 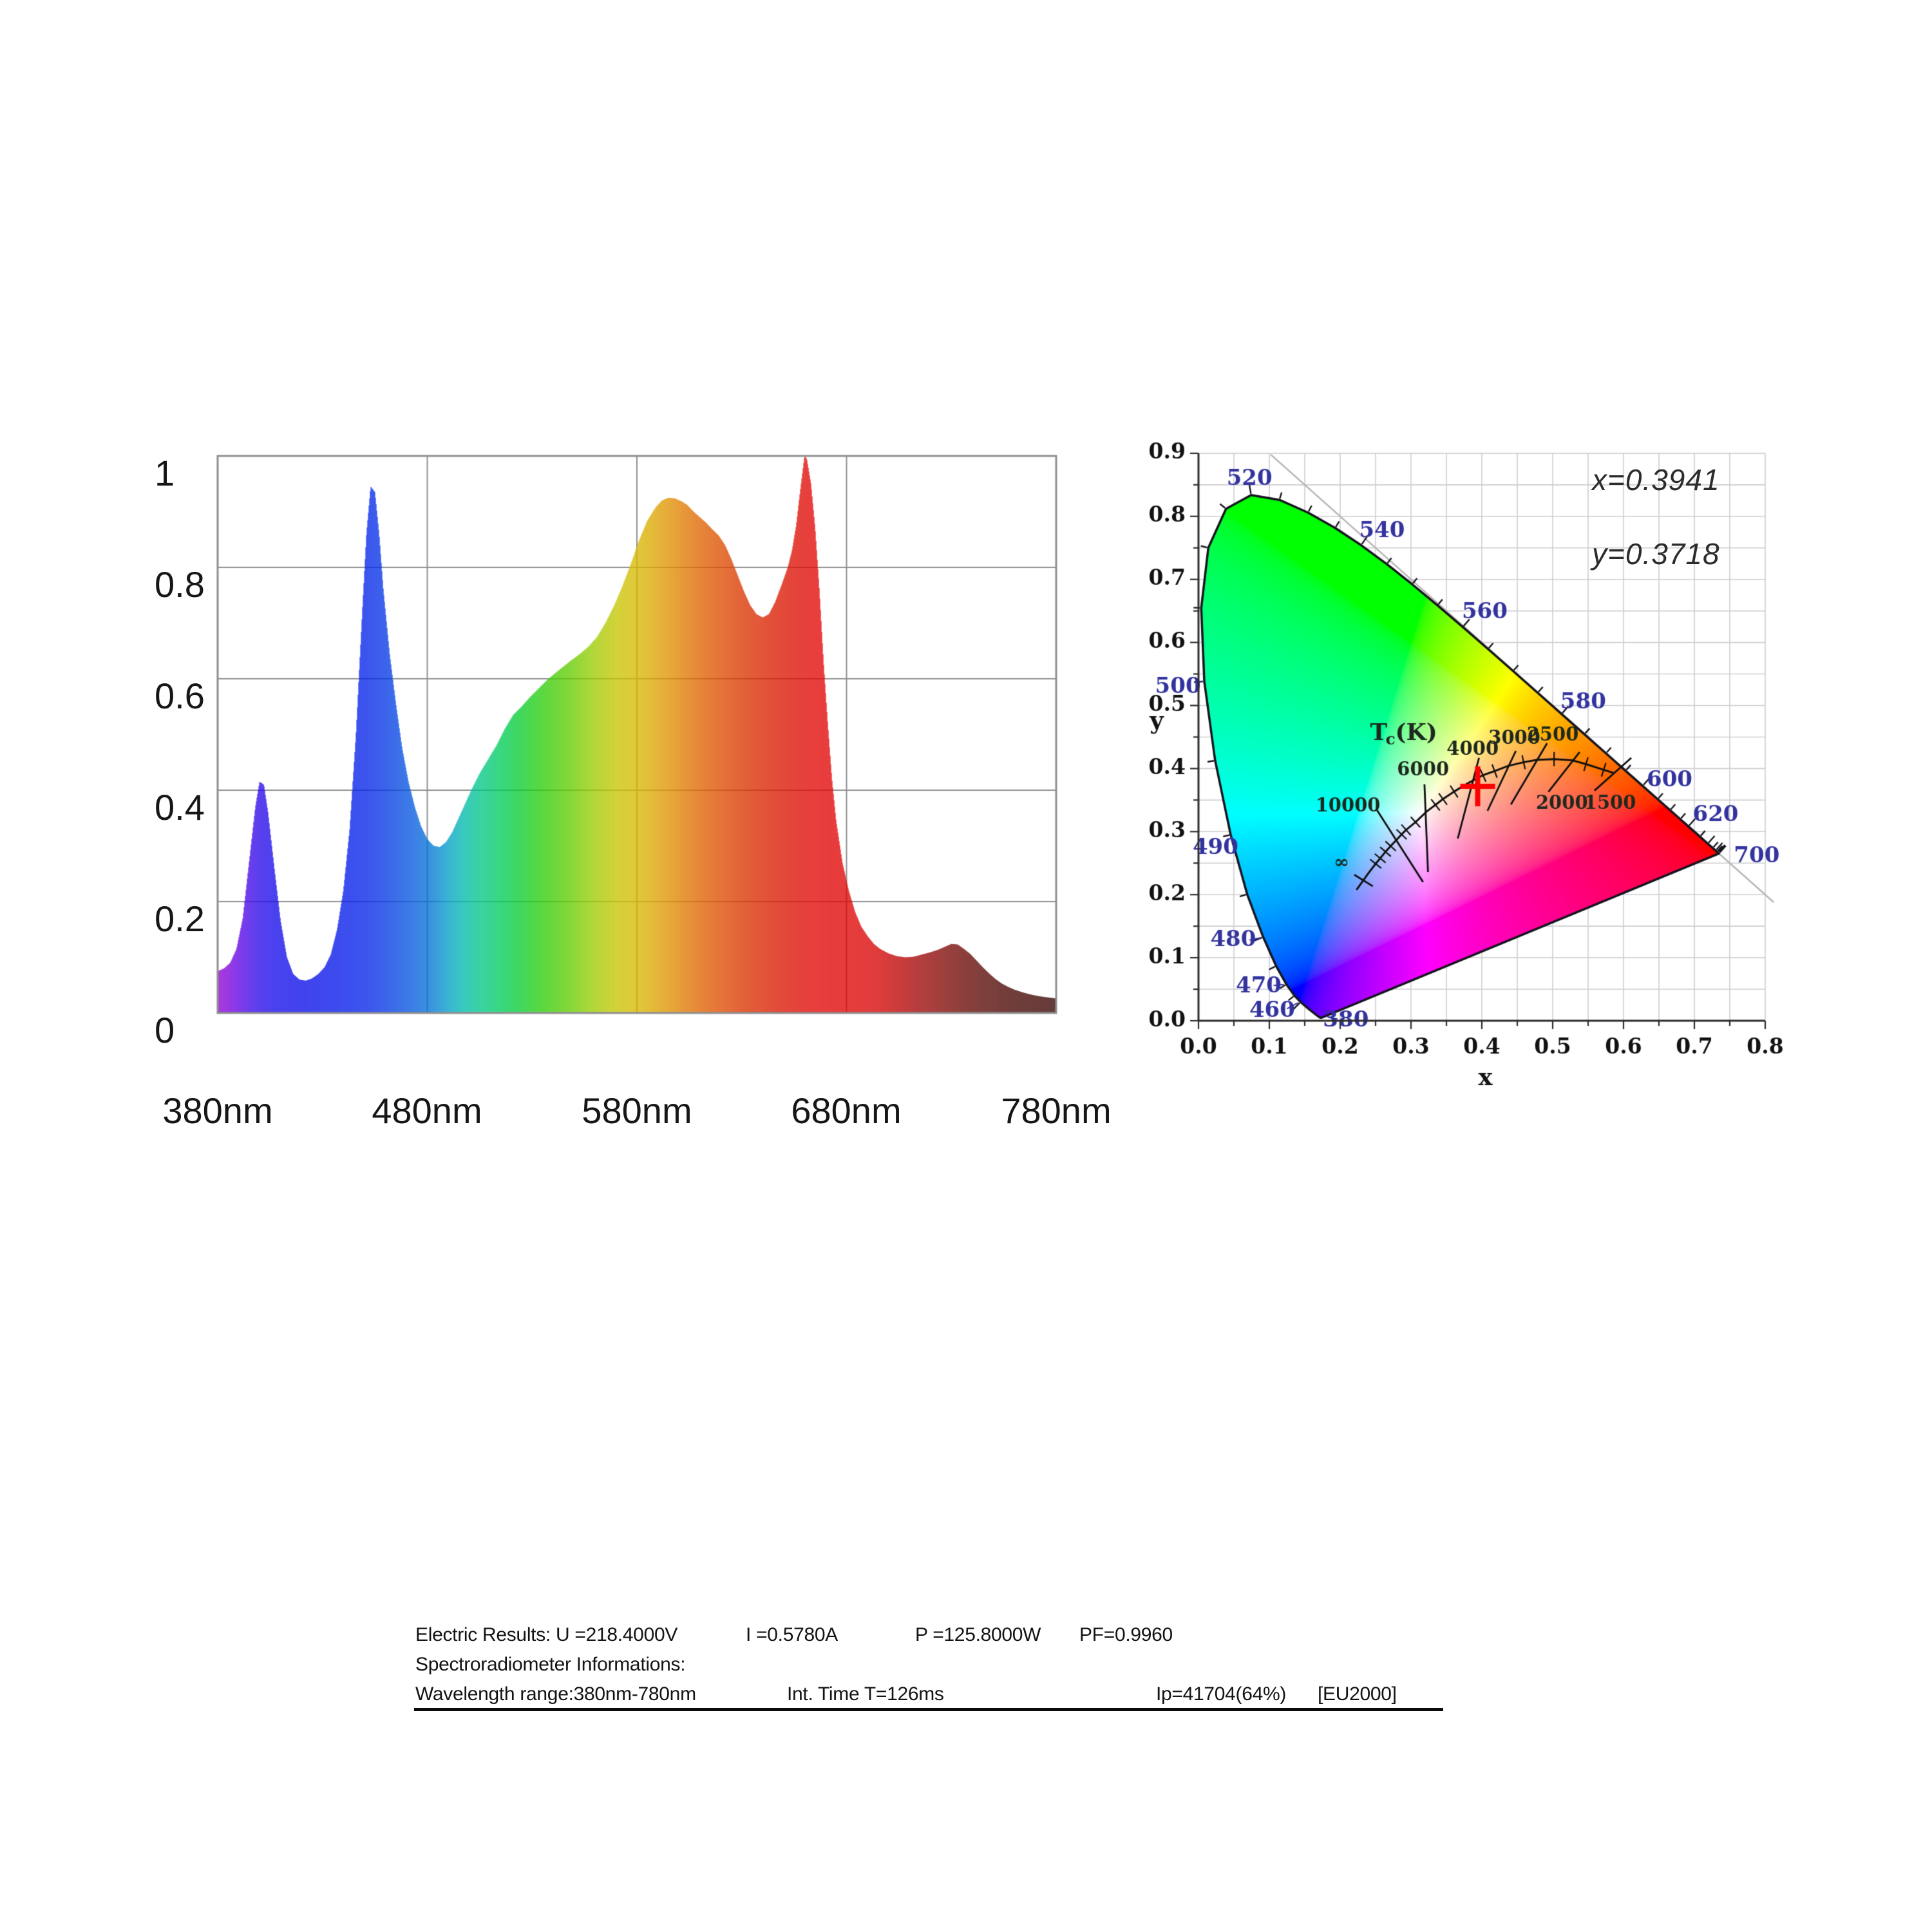 What do you see at coordinates (427, 1110) in the screenshot?
I see `spectral-xtick-480nm: 480nm` at bounding box center [427, 1110].